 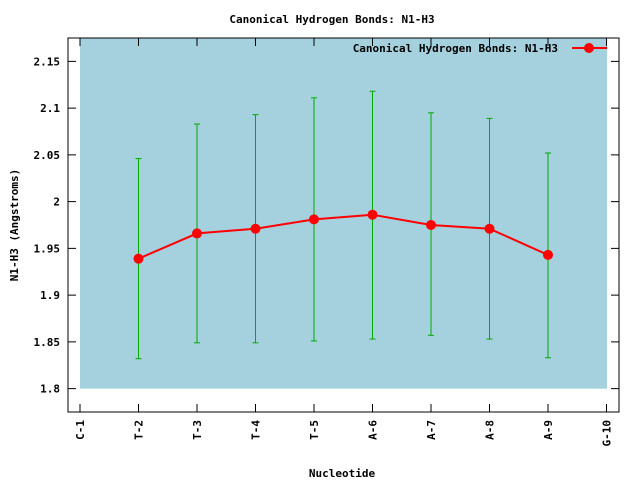 What do you see at coordinates (548, 430) in the screenshot?
I see `x-tick-label: A-9` at bounding box center [548, 430].